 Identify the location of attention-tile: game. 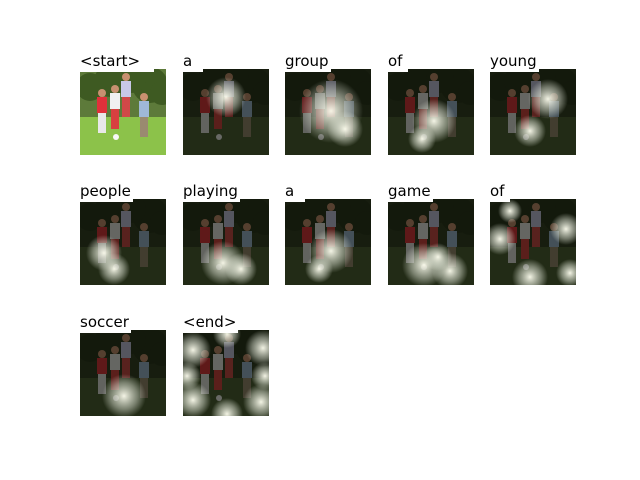
(431, 234).